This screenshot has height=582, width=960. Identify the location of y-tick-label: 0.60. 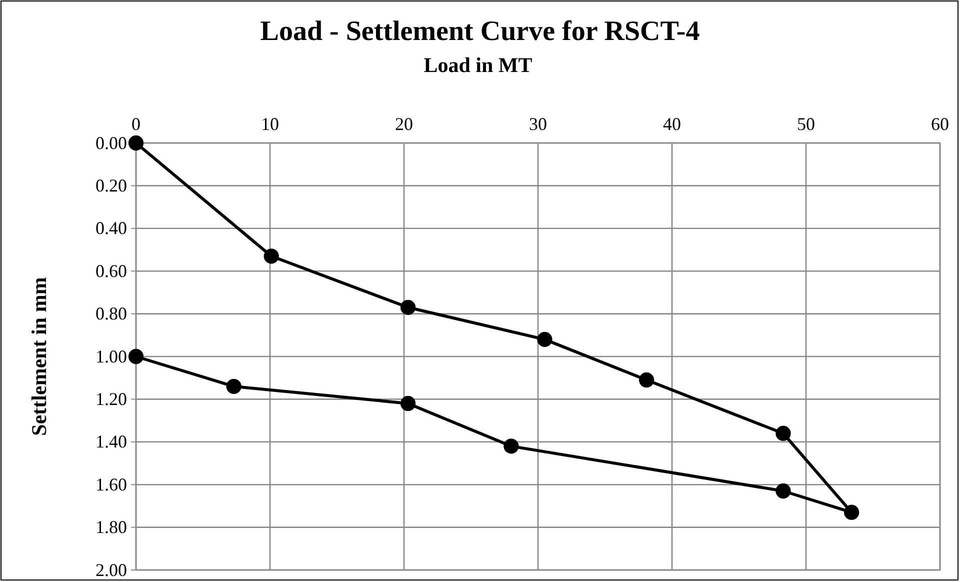
(111, 270).